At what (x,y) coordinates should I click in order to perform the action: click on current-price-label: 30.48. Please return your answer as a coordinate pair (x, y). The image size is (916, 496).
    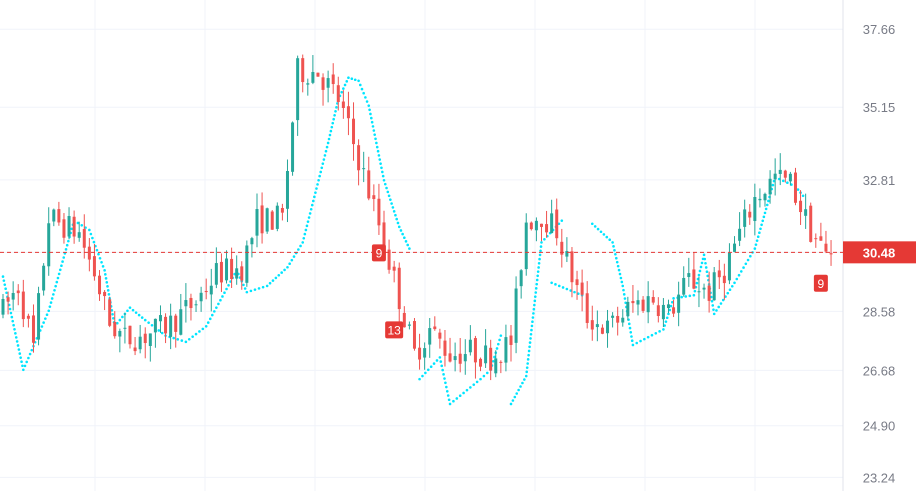
    Looking at the image, I should click on (879, 252).